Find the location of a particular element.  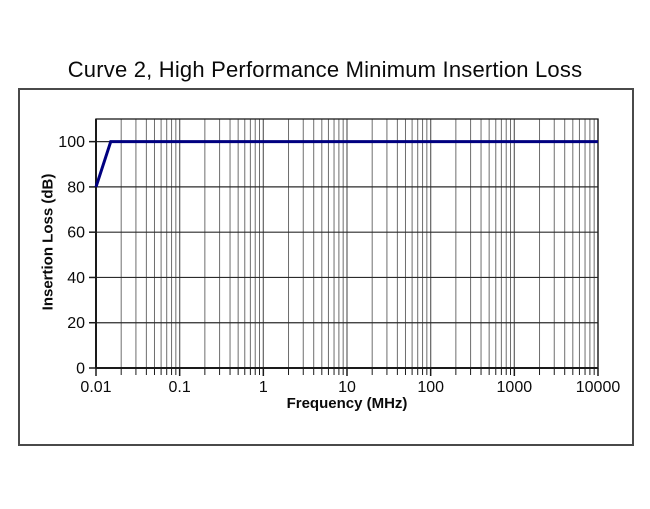

series-line is located at coordinates (346, 164).